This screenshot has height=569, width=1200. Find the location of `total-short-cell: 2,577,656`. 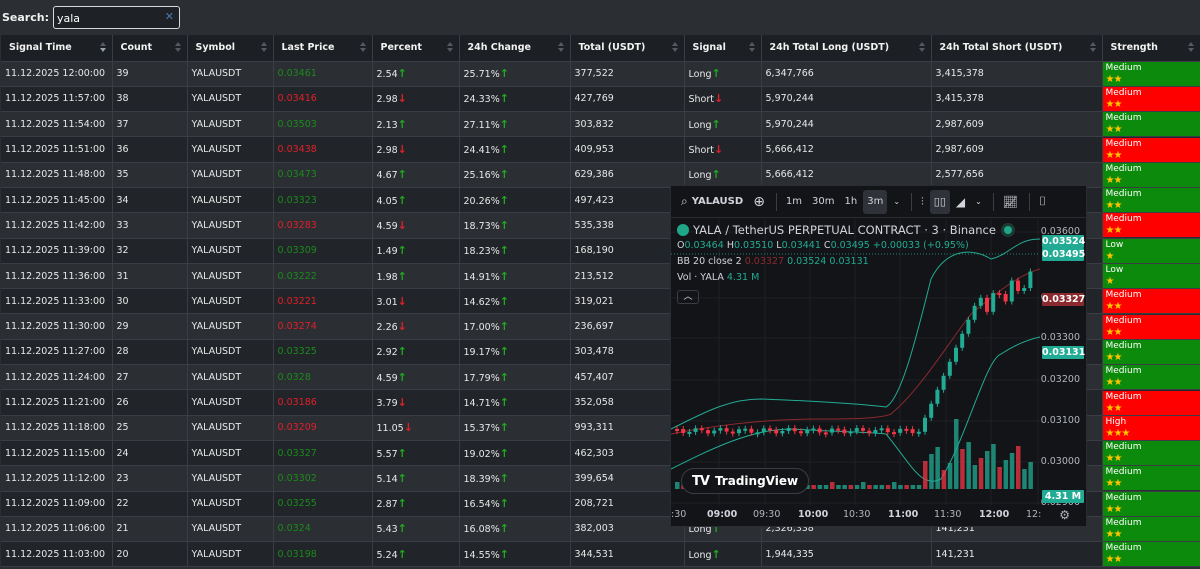

total-short-cell: 2,577,656 is located at coordinates (1017, 175).